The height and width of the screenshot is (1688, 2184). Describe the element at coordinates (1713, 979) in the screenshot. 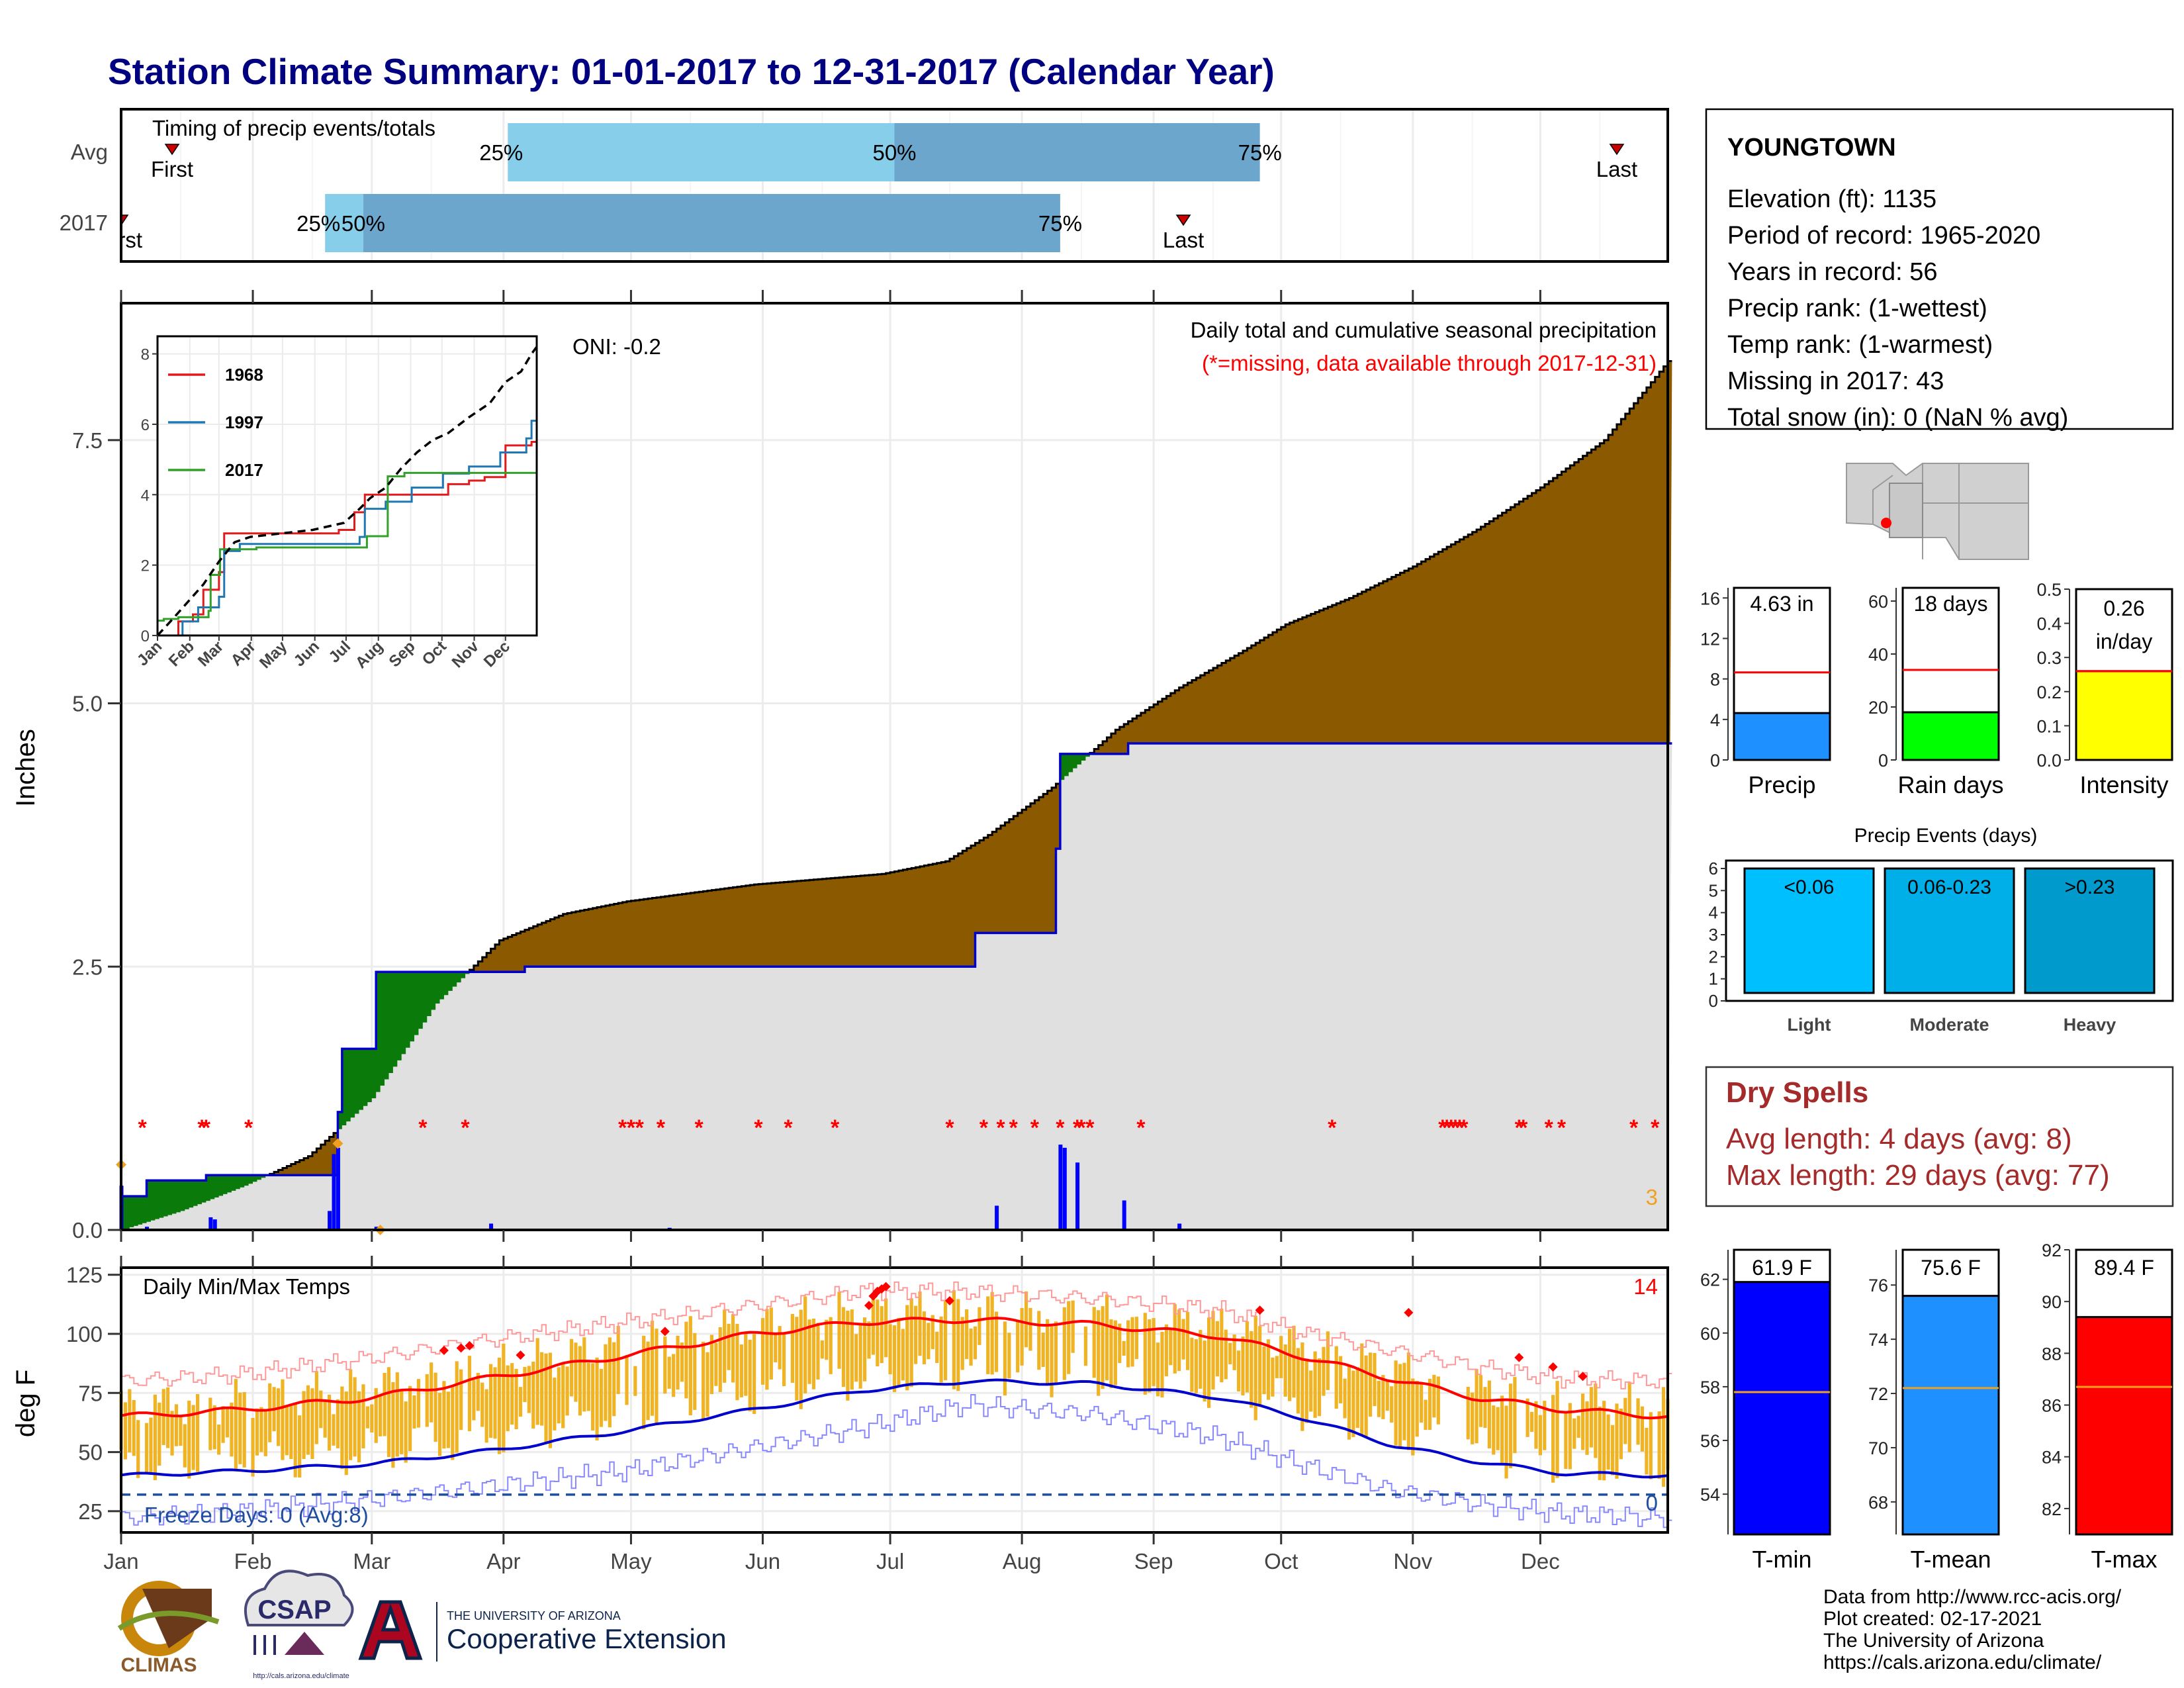

I see `events-y-tick-label: 1` at that location.